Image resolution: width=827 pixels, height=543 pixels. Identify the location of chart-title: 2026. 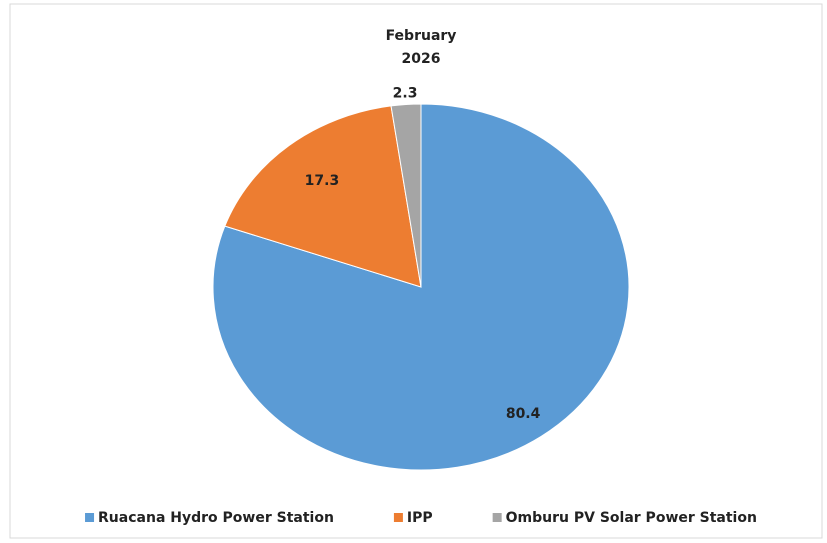
(421, 59).